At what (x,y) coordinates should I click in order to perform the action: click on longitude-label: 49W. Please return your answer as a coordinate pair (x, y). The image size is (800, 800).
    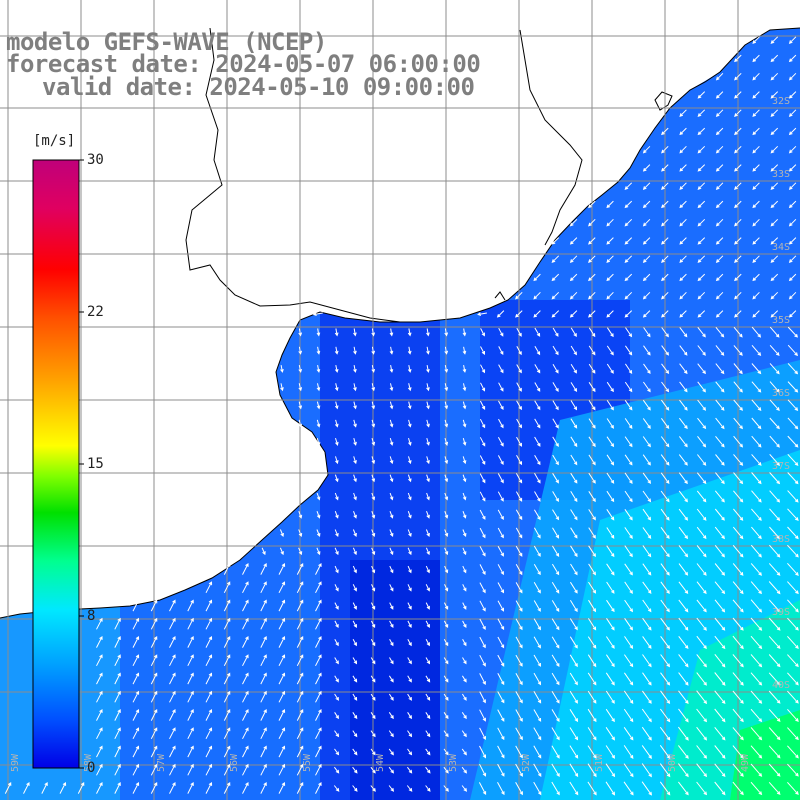
    Looking at the image, I should click on (745, 762).